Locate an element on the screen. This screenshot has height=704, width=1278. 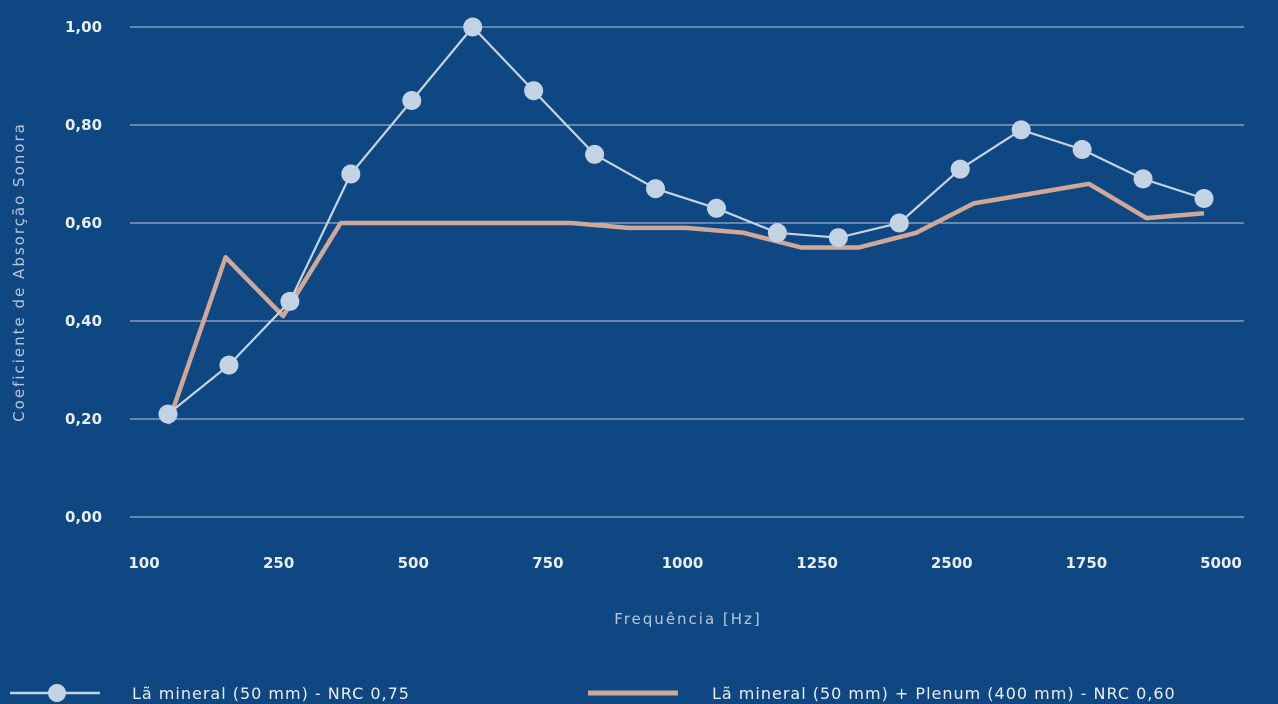
y-tick-label: 1,00 is located at coordinates (83, 27).